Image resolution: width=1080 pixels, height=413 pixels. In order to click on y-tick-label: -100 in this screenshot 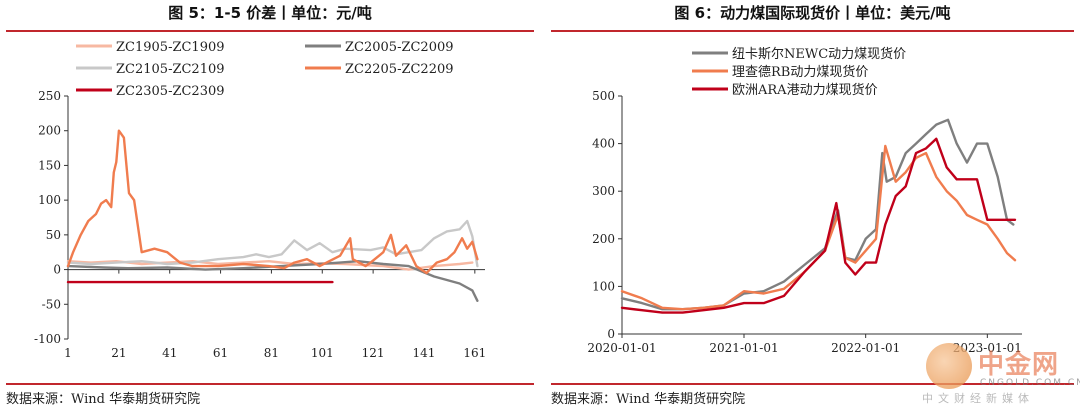, I will do `click(47, 339)`.